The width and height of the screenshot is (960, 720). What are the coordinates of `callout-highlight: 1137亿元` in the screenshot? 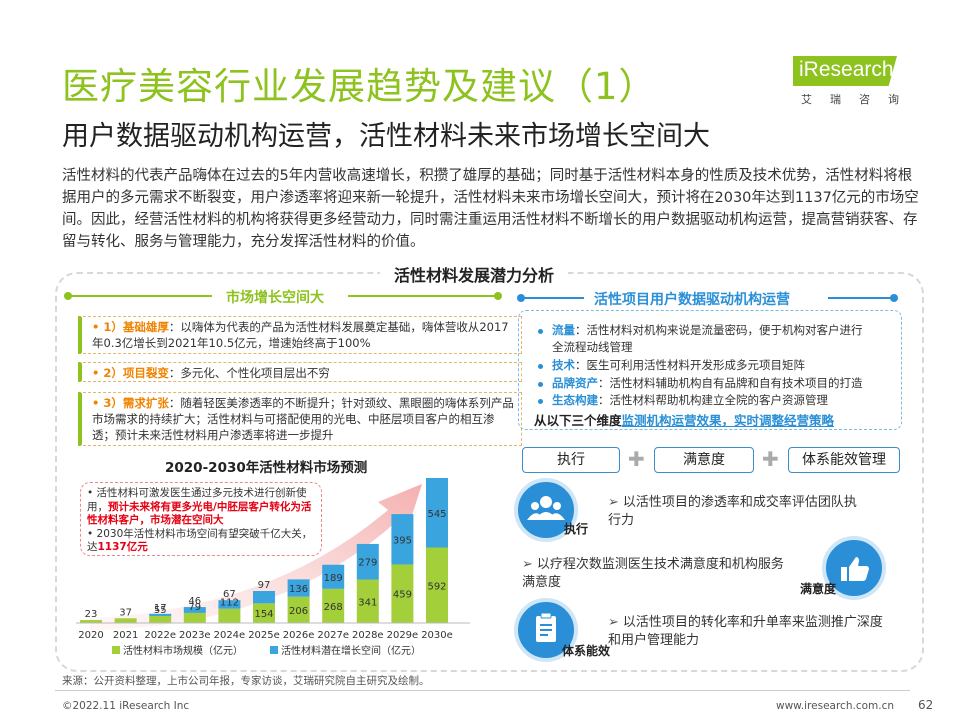 It's located at (122, 547).